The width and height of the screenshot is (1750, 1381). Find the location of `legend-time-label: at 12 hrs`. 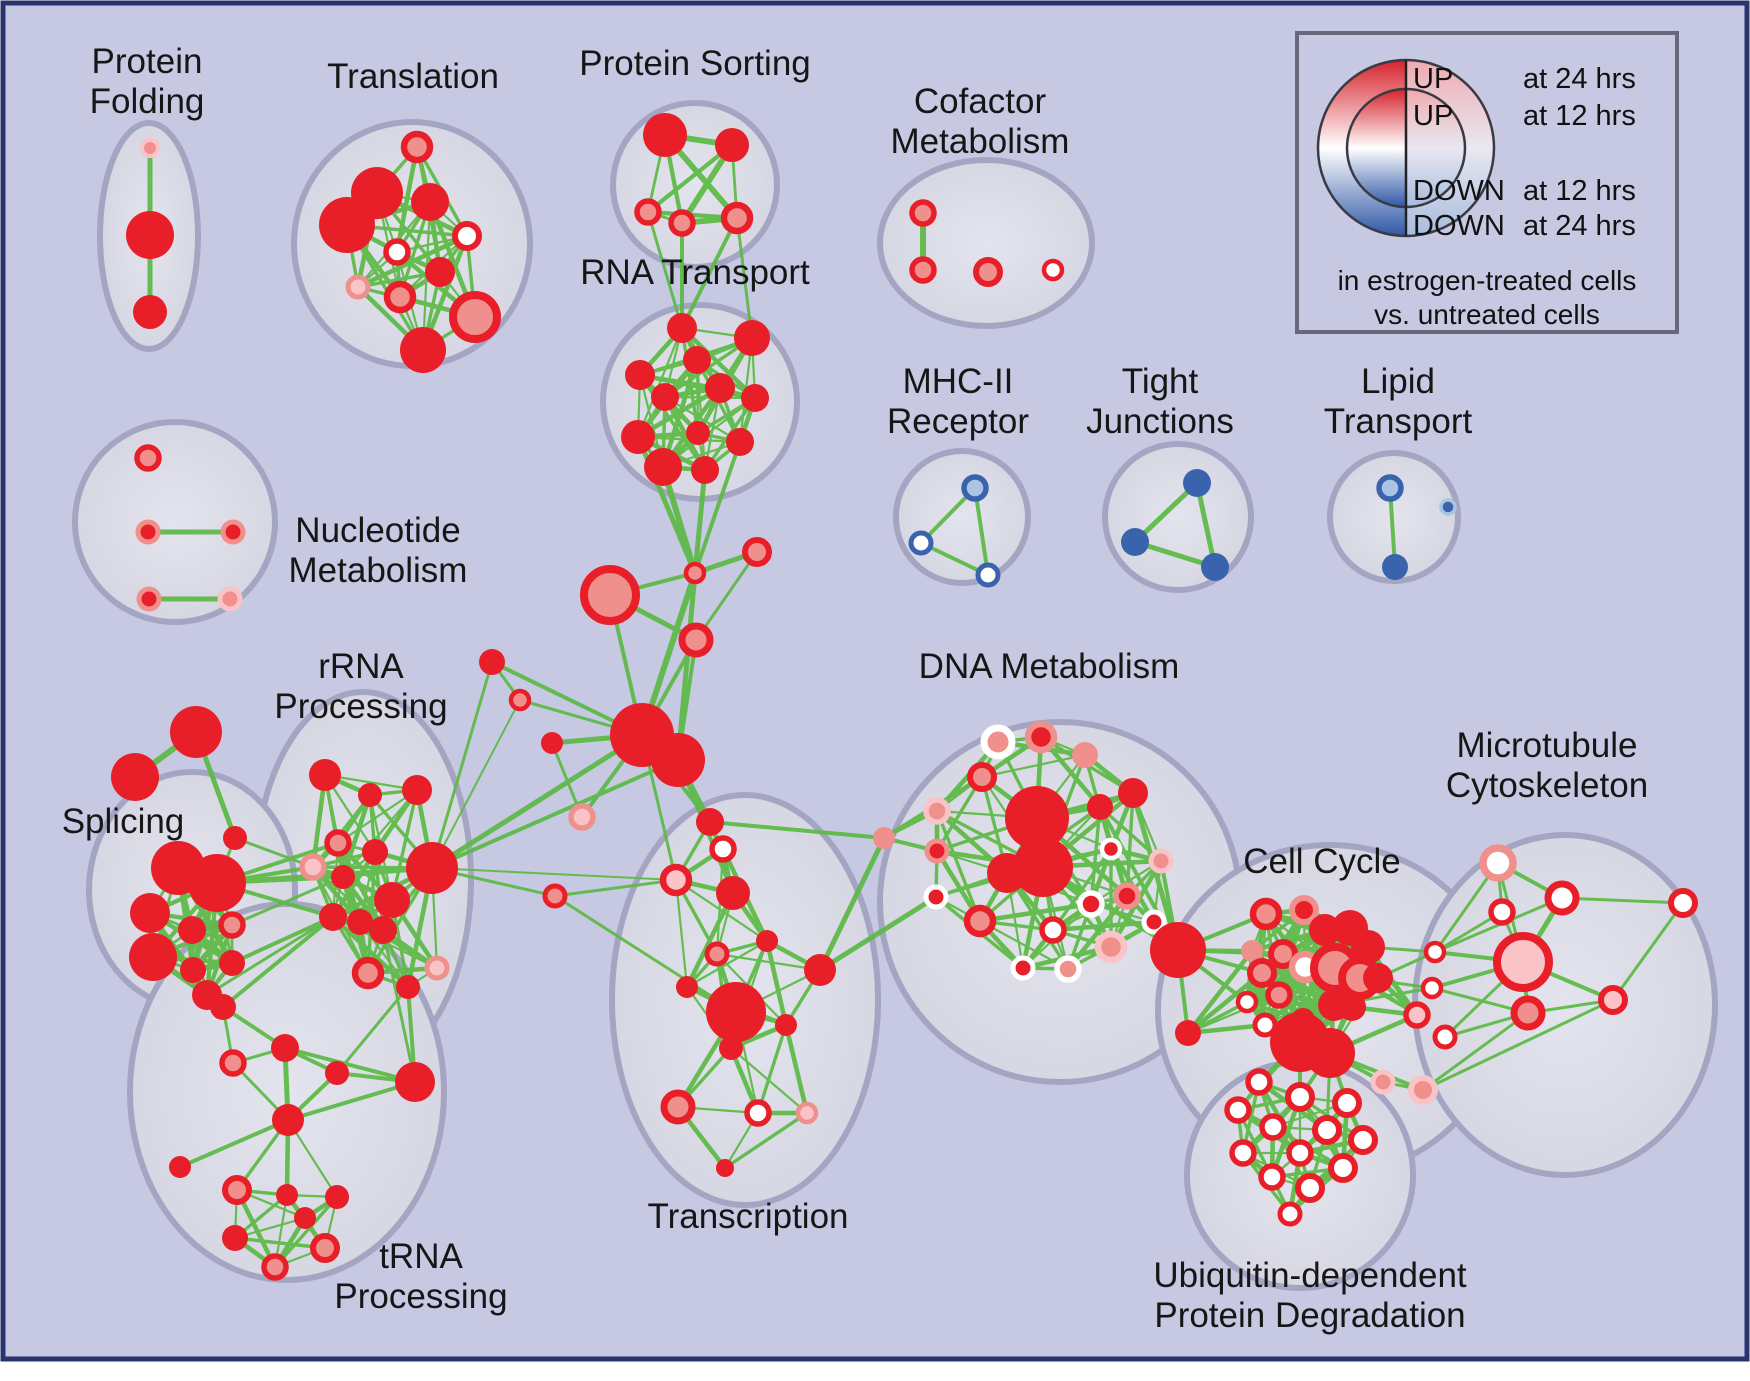

legend-time-label: at 12 hrs is located at coordinates (1579, 191).